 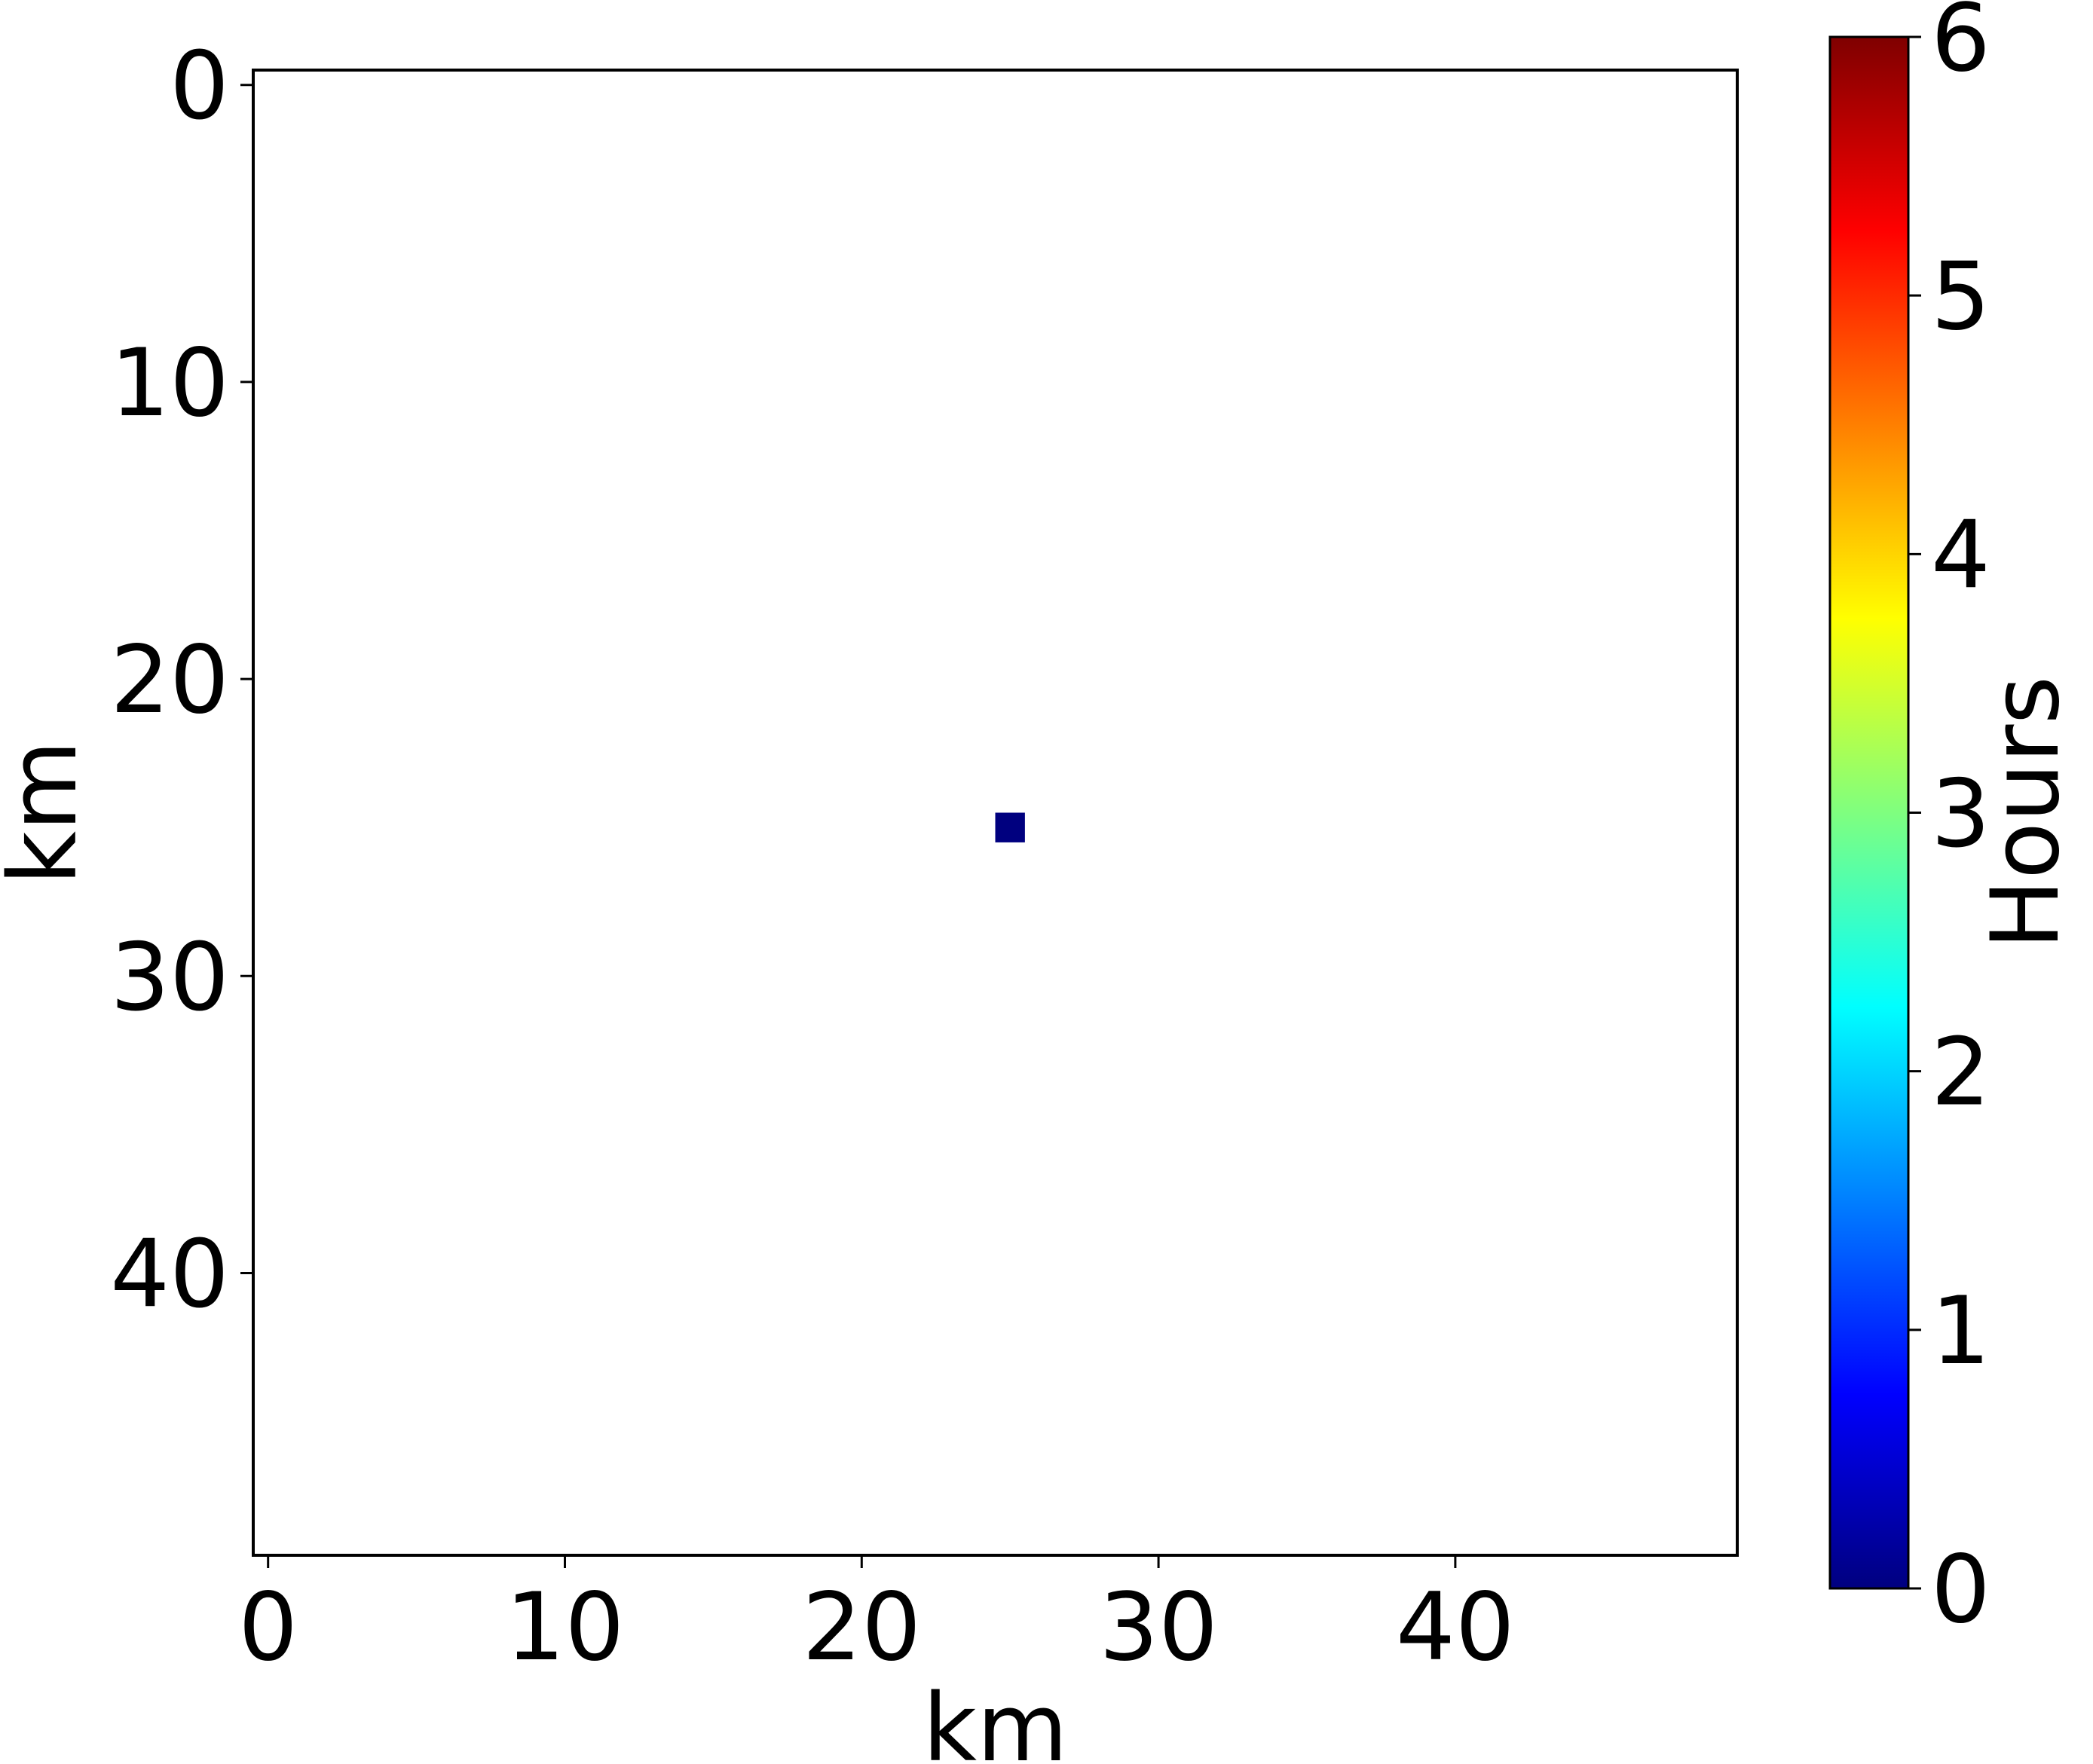 What do you see at coordinates (565, 1627) in the screenshot?
I see `x-tick-label: 10` at bounding box center [565, 1627].